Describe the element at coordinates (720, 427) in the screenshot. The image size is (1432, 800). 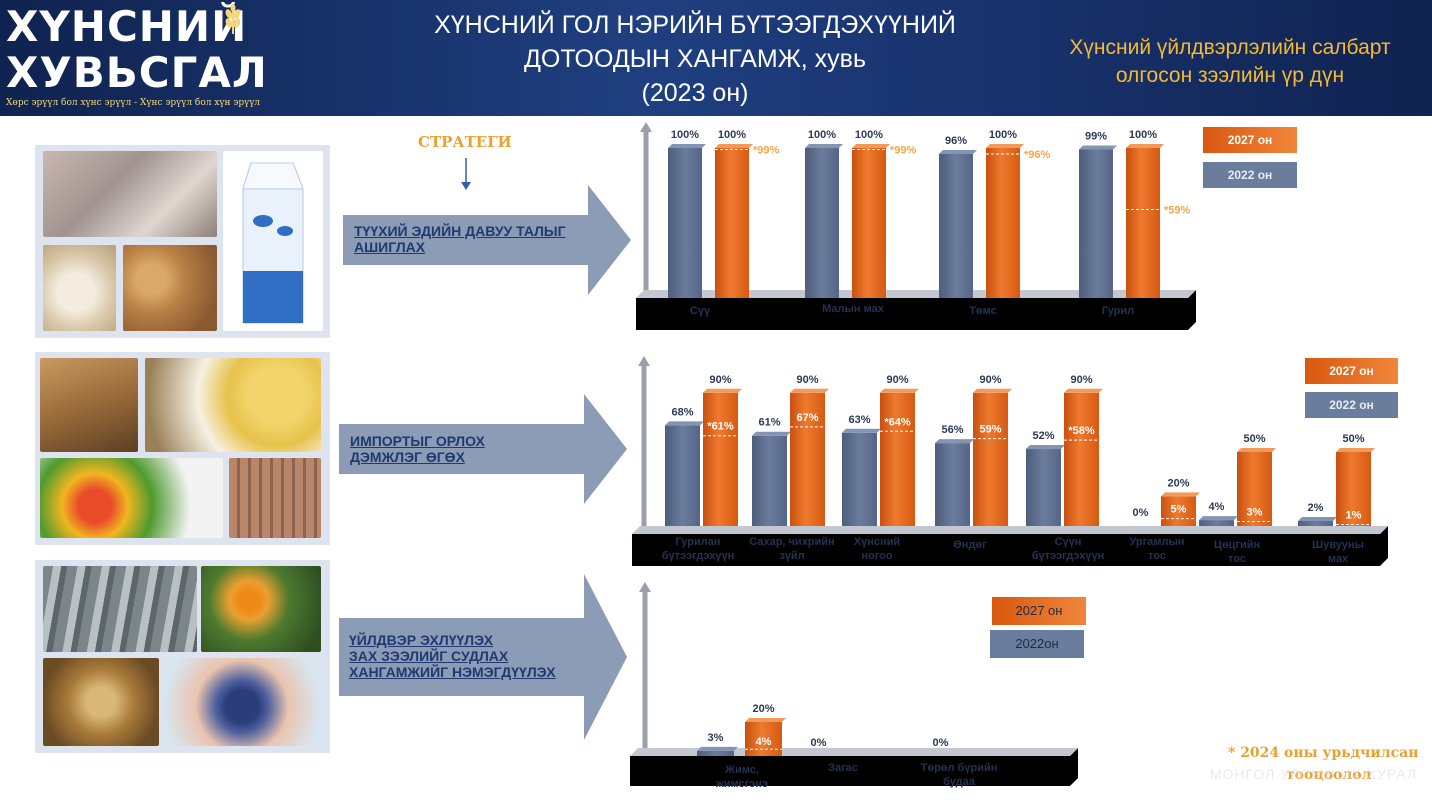
I see `marker-label-2-0: *61%` at that location.